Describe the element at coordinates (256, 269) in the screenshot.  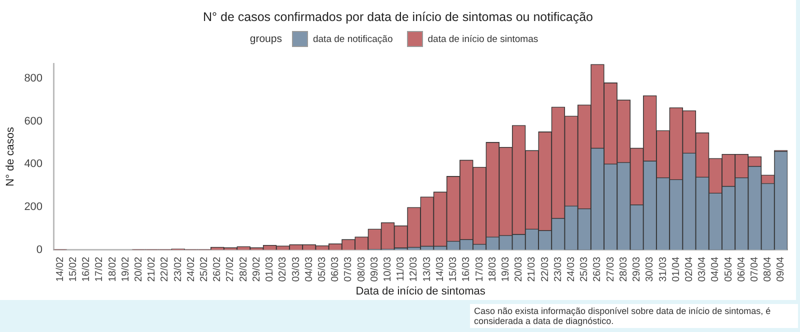
I see `x-tick-label: 29/02` at that location.